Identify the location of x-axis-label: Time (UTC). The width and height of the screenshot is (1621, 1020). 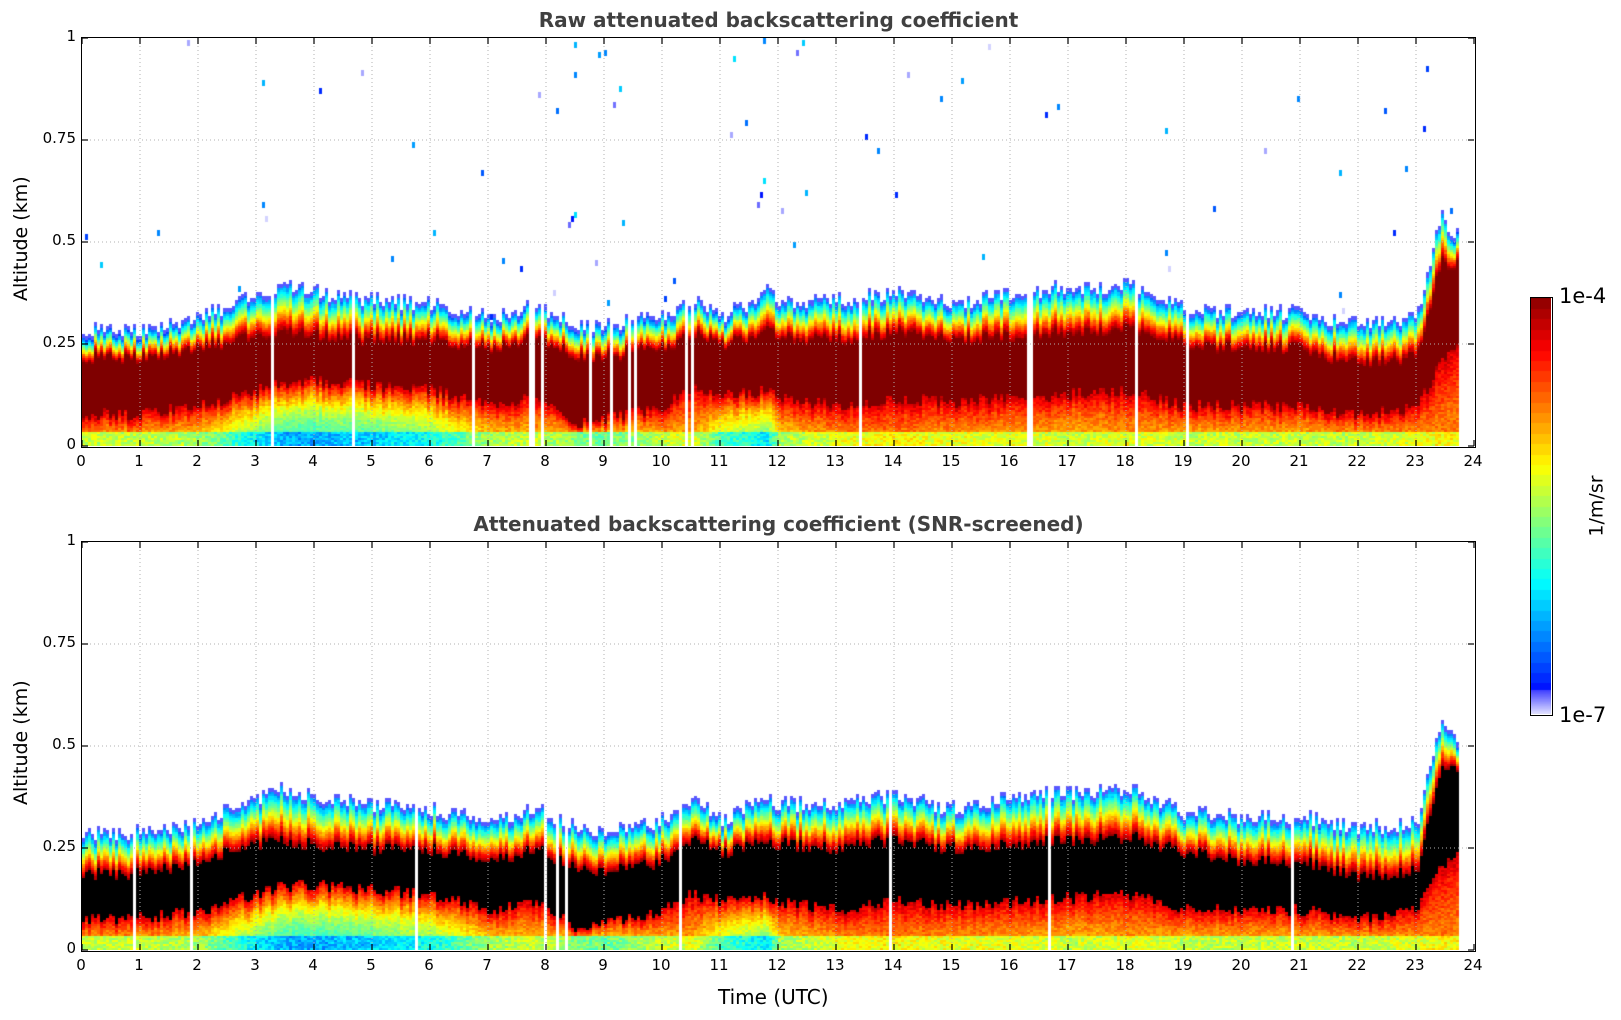
(773, 997).